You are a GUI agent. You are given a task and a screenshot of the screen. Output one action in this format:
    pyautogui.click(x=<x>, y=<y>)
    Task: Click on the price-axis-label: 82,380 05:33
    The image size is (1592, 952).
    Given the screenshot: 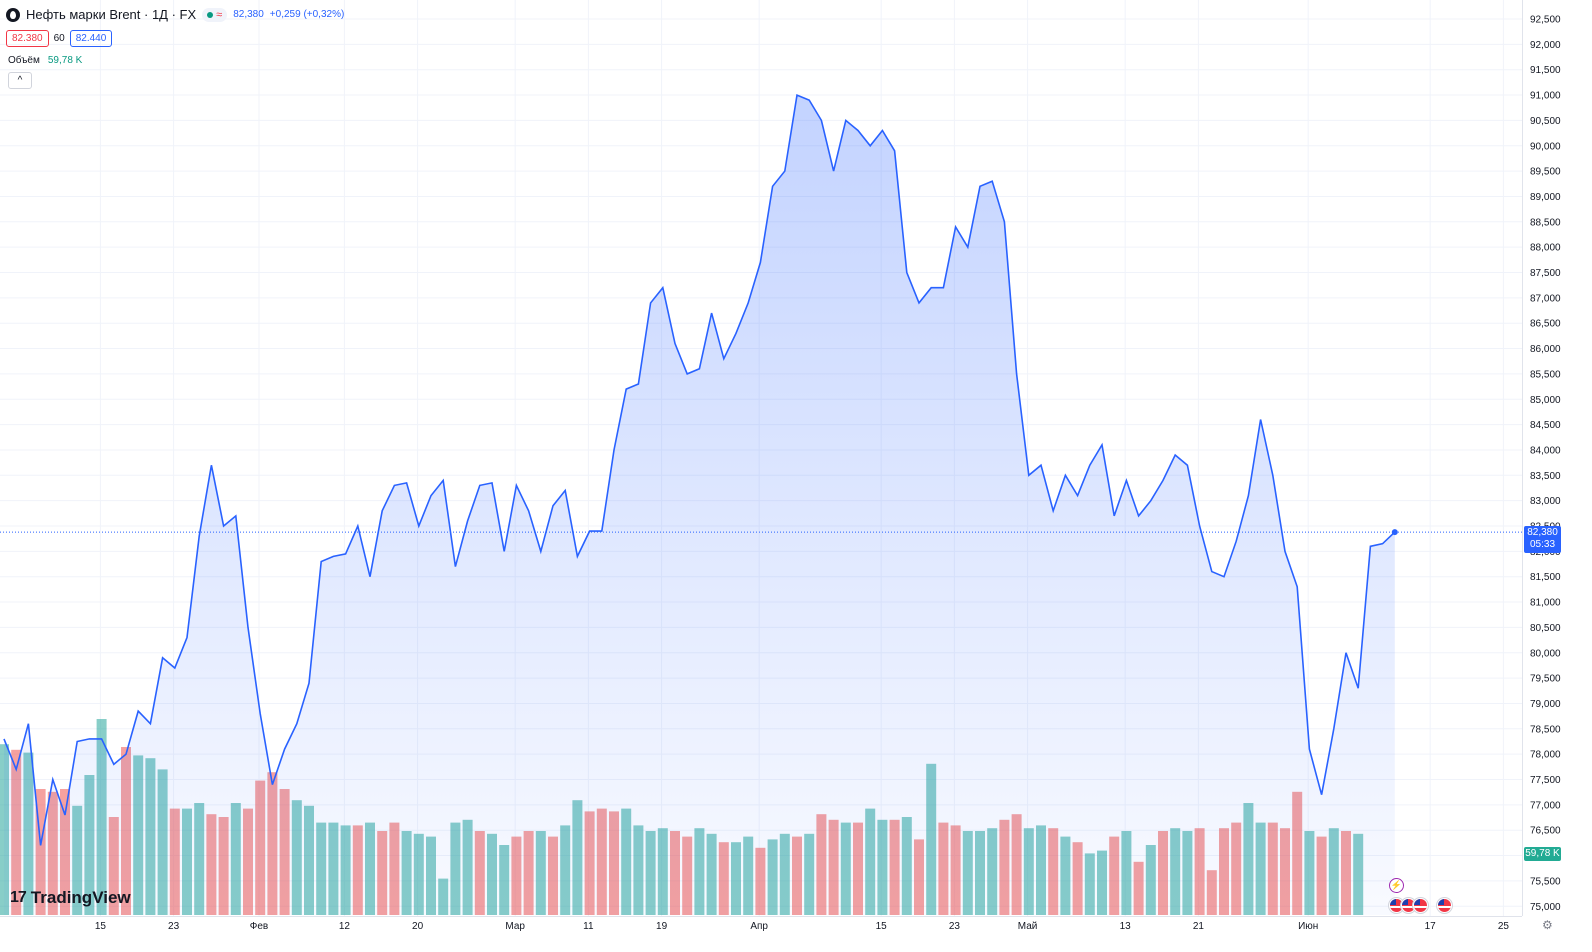 What is the action you would take?
    pyautogui.click(x=1542, y=539)
    